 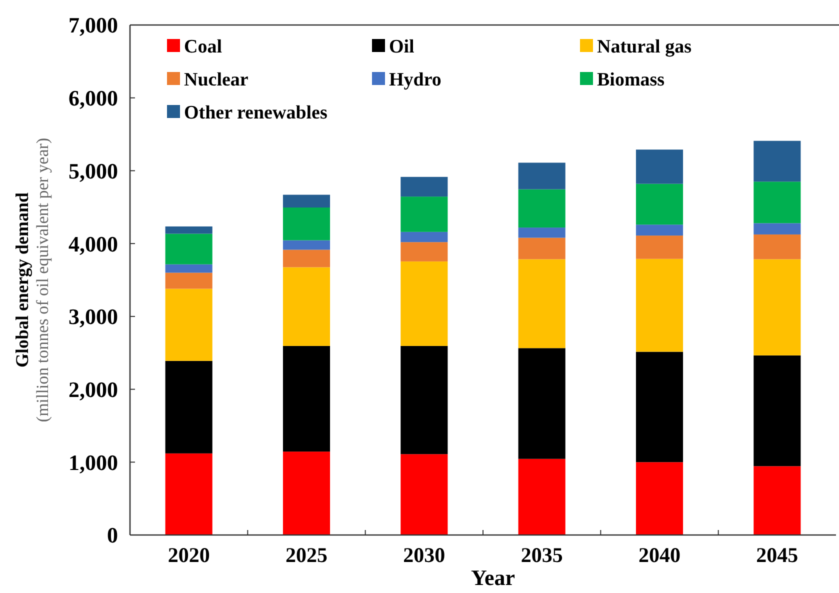 What do you see at coordinates (424, 555) in the screenshot?
I see `x-tick-label: 2030` at bounding box center [424, 555].